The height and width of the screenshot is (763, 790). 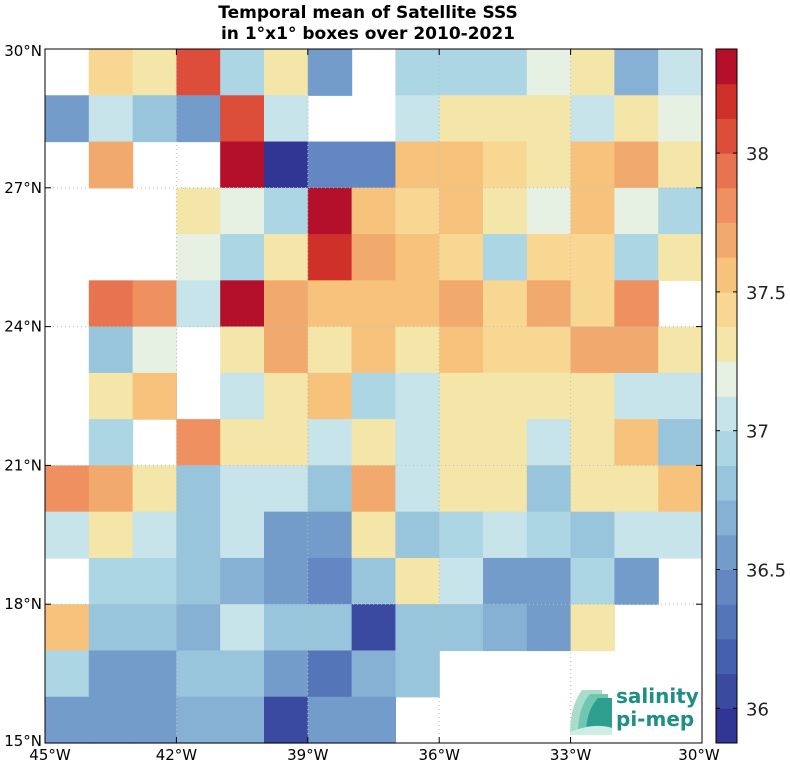 I want to click on colorbar-tick-label: 37, so click(x=757, y=432).